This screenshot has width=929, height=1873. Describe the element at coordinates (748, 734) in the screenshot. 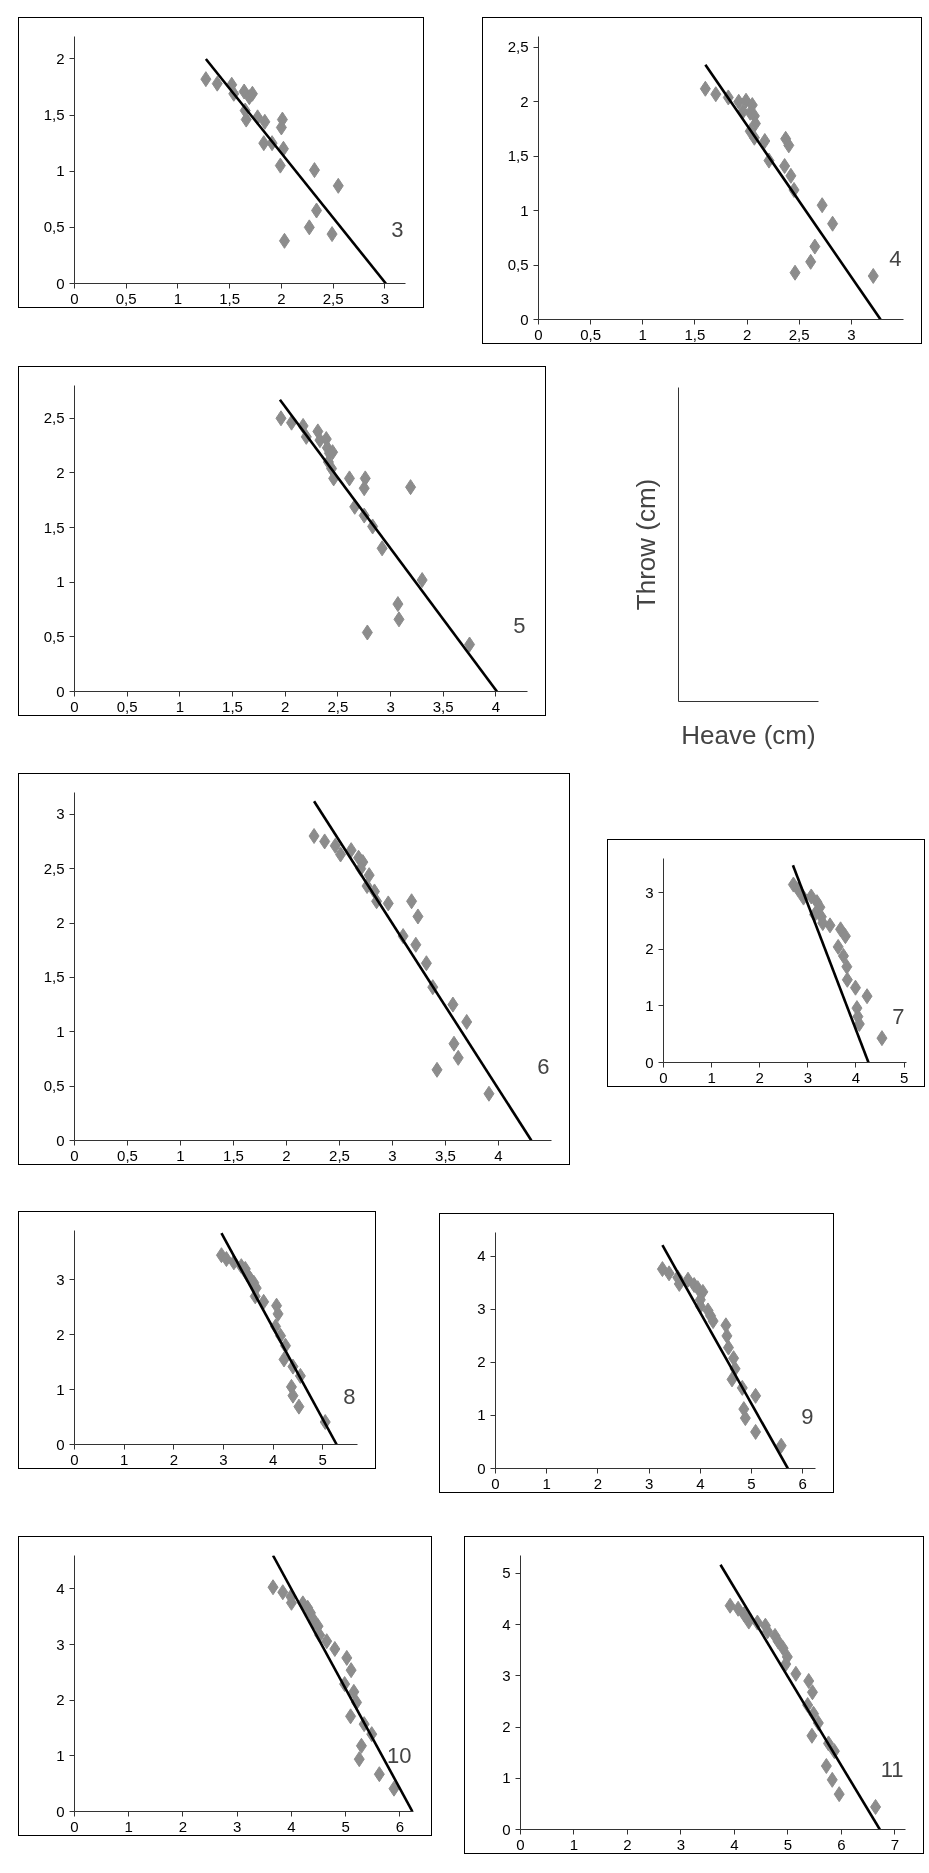

I see `text: Heave (cm)` at that location.